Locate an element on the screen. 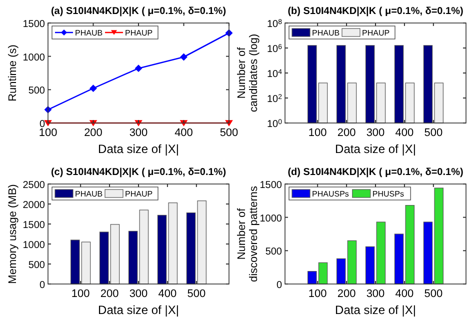 Image resolution: width=474 pixels, height=322 pixels. y-tick-label: 10$^{2}$ is located at coordinates (274, 99).